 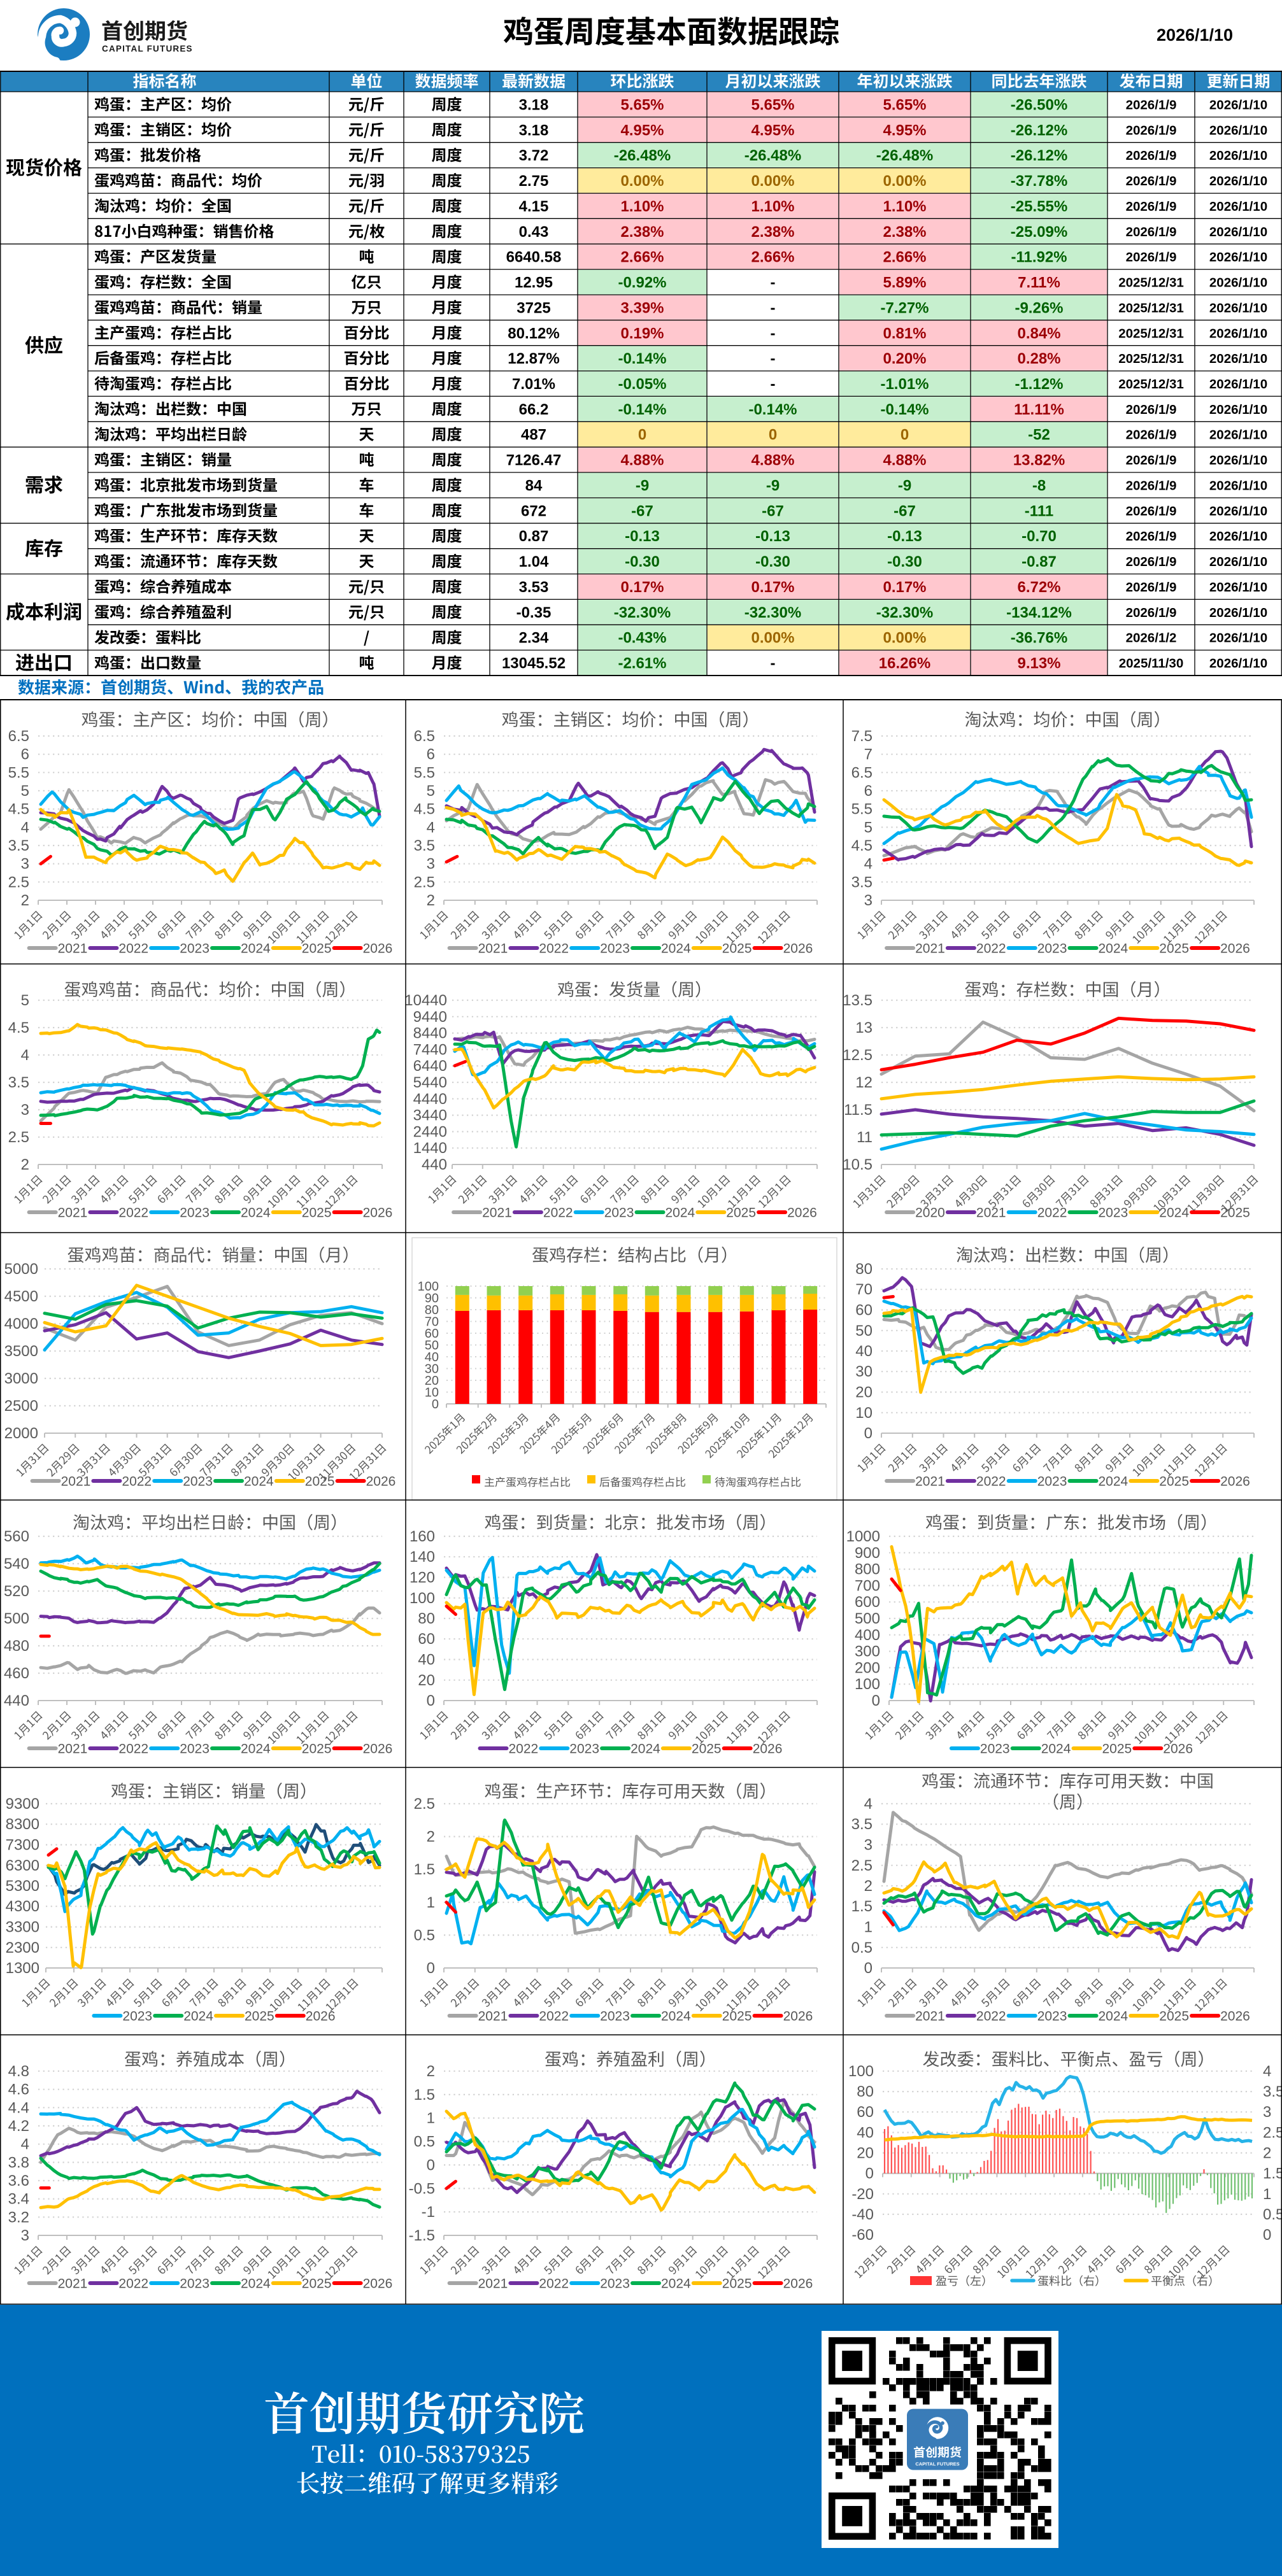 What do you see at coordinates (18, 2199) in the screenshot?
I see `svg-text: 3.4` at bounding box center [18, 2199].